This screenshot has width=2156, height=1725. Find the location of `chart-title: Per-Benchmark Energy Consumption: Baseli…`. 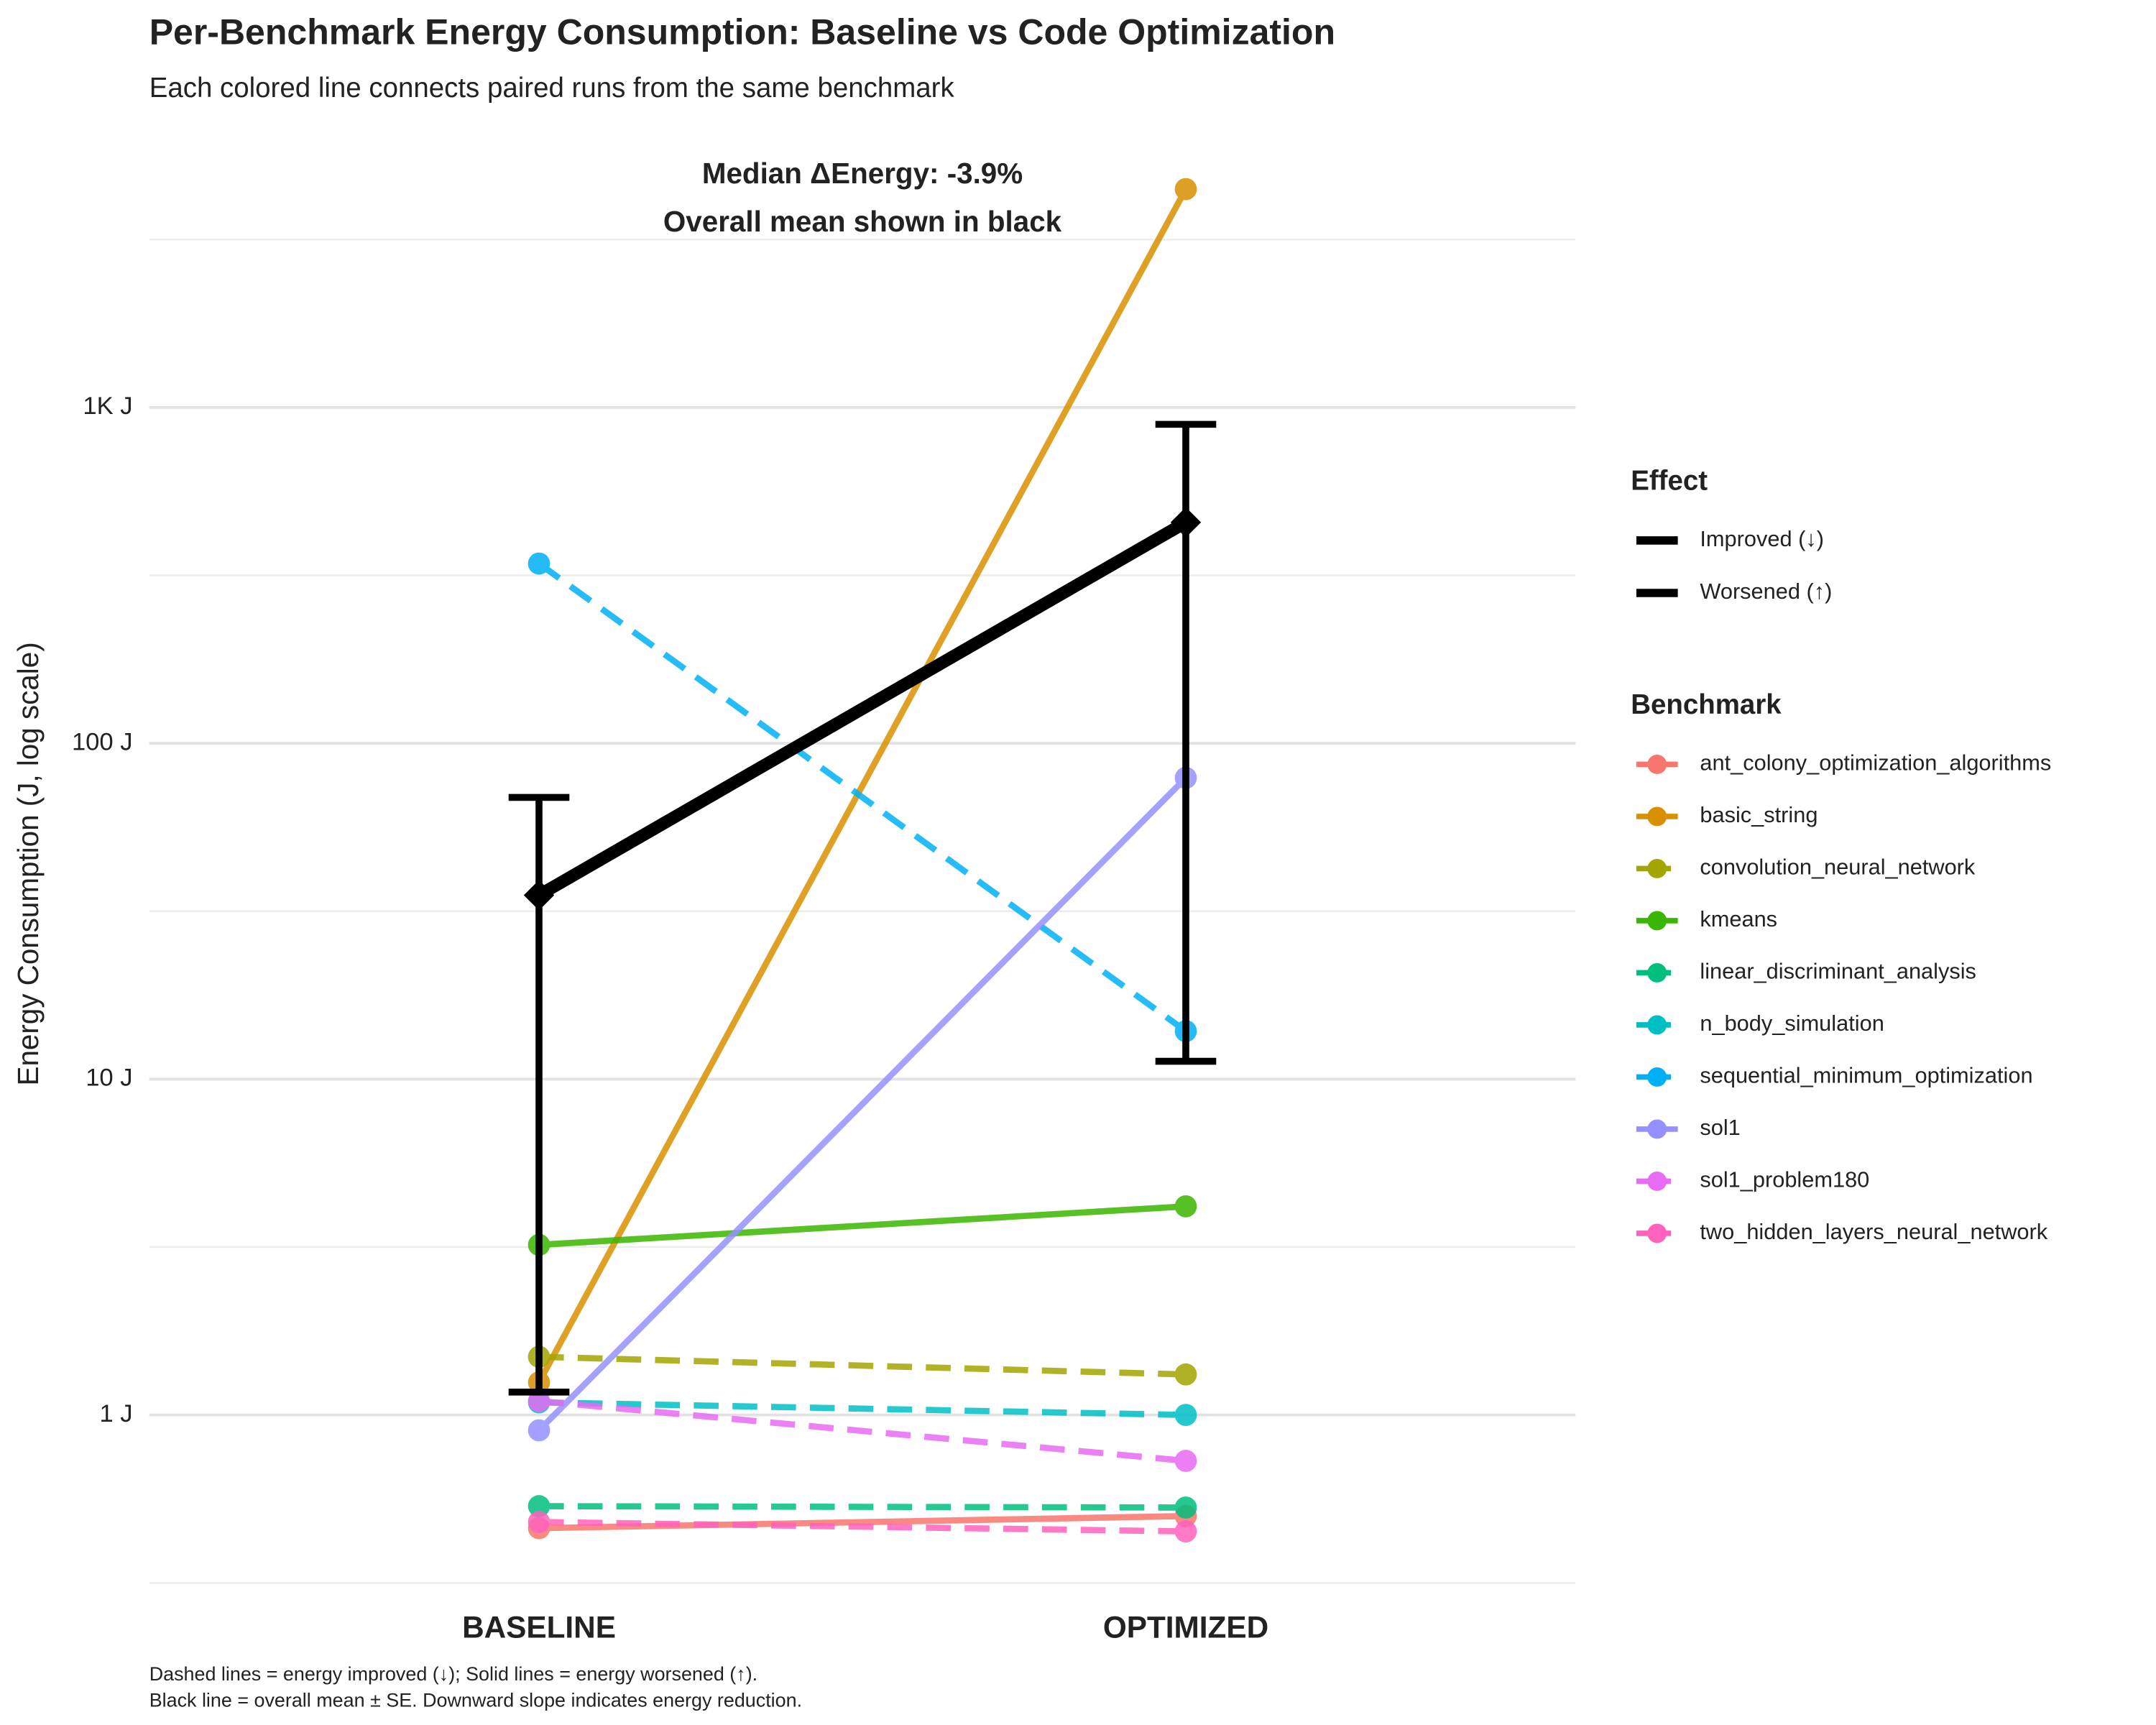

chart-title: Per-Benchmark Energy Consumption: Baseli… is located at coordinates (742, 32).